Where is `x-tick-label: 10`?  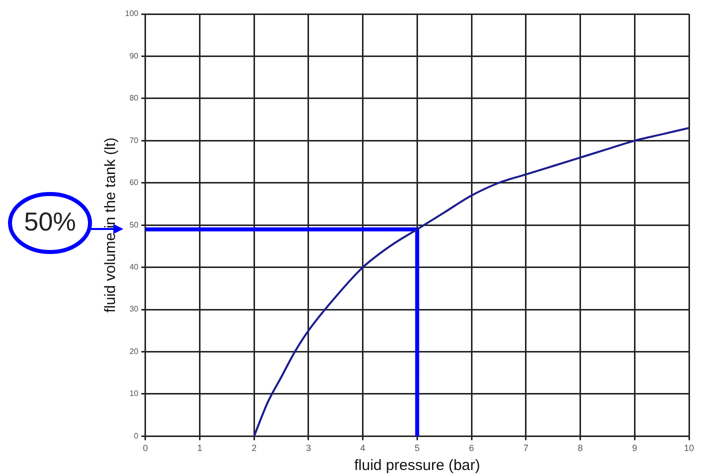 x-tick-label: 10 is located at coordinates (689, 448).